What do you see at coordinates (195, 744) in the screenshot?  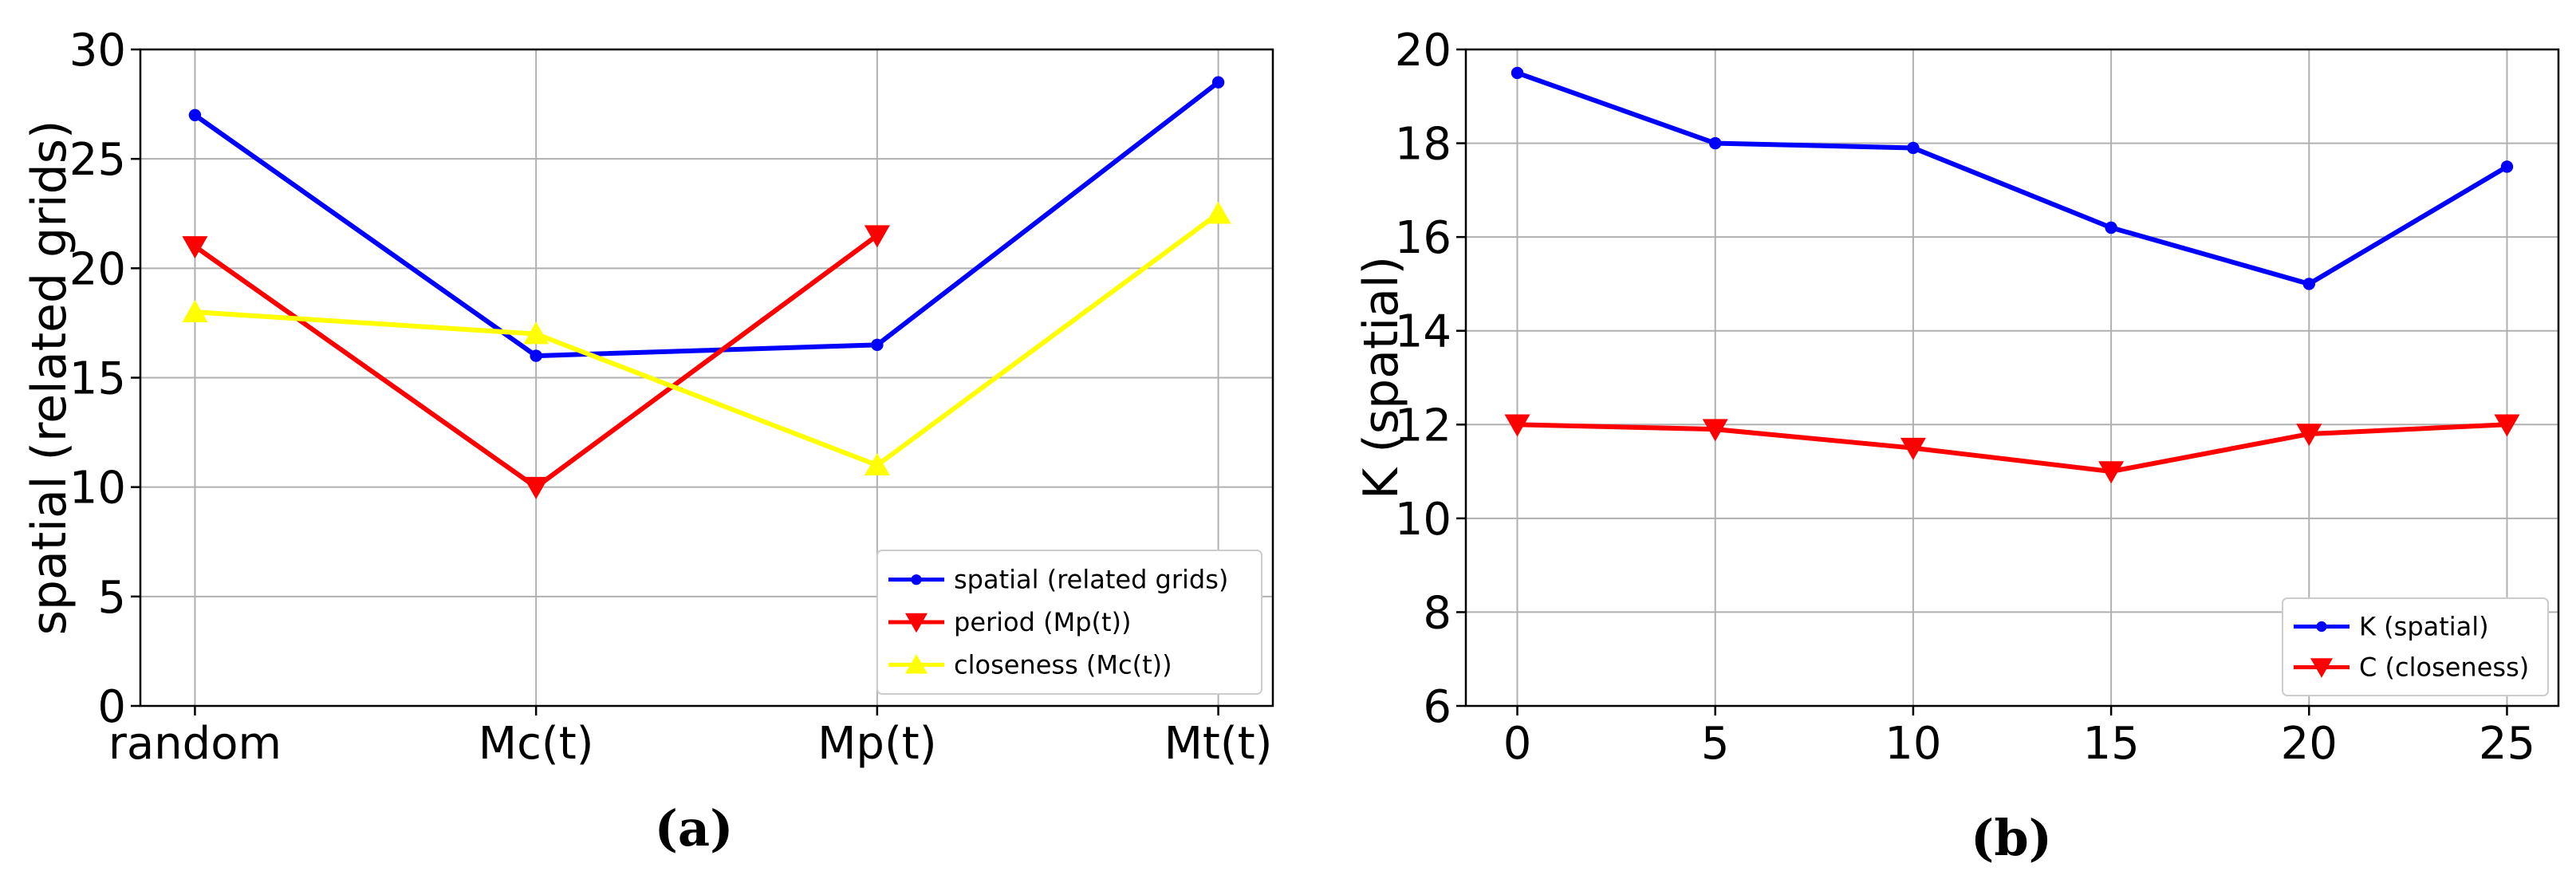 I see `x-tick-label: random` at bounding box center [195, 744].